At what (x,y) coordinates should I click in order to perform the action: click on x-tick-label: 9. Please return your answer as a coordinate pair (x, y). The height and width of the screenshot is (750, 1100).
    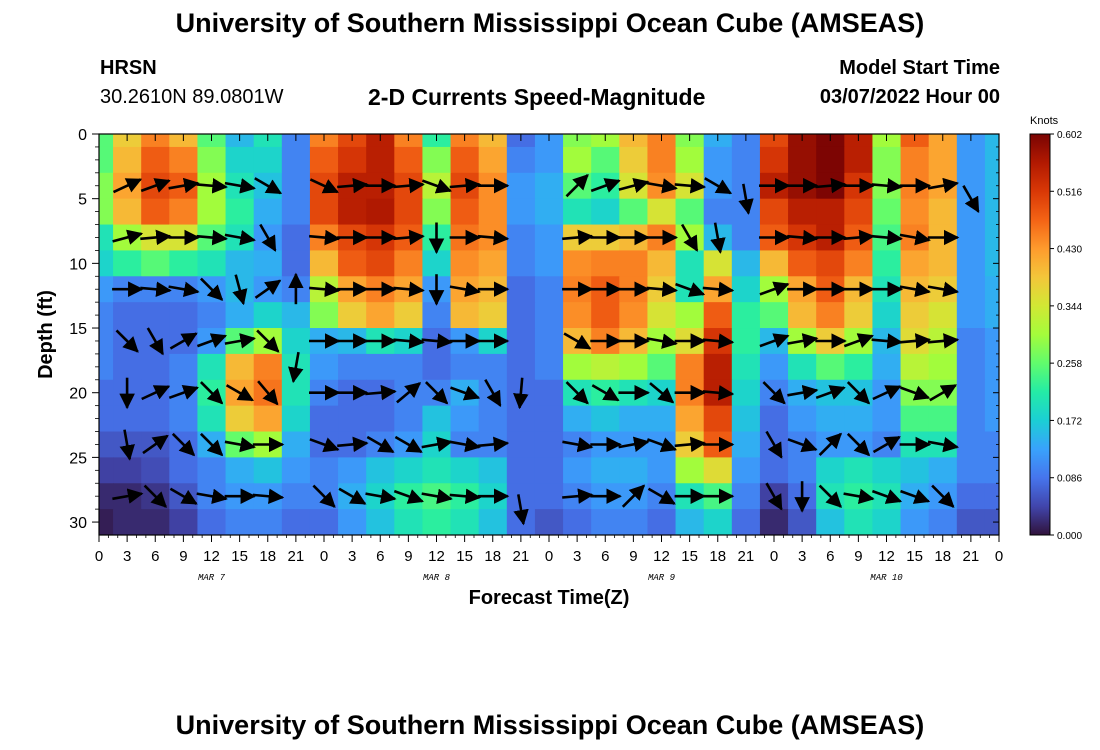
    Looking at the image, I should click on (408, 556).